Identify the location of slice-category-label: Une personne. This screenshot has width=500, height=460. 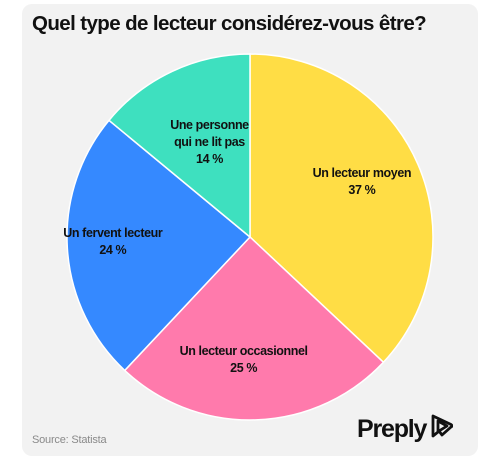
(209, 124).